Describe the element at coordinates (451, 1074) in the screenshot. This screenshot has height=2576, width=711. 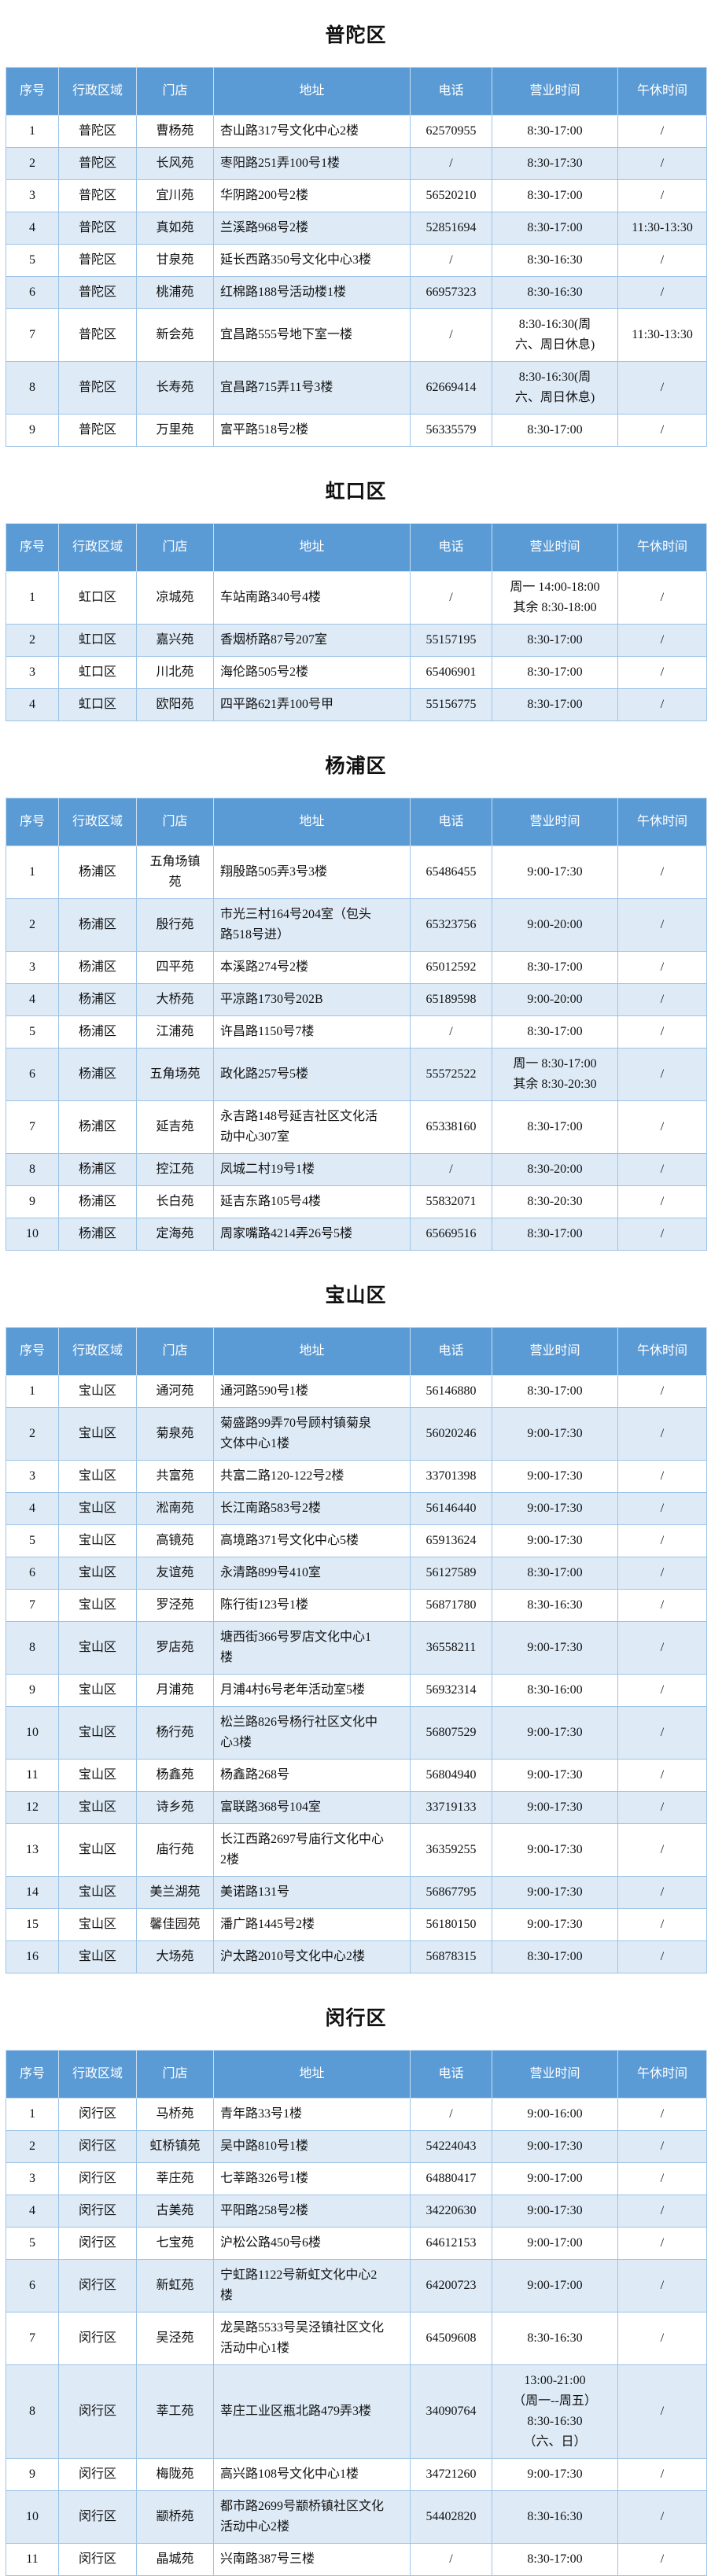
I see `cell-phone: 55572522` at that location.